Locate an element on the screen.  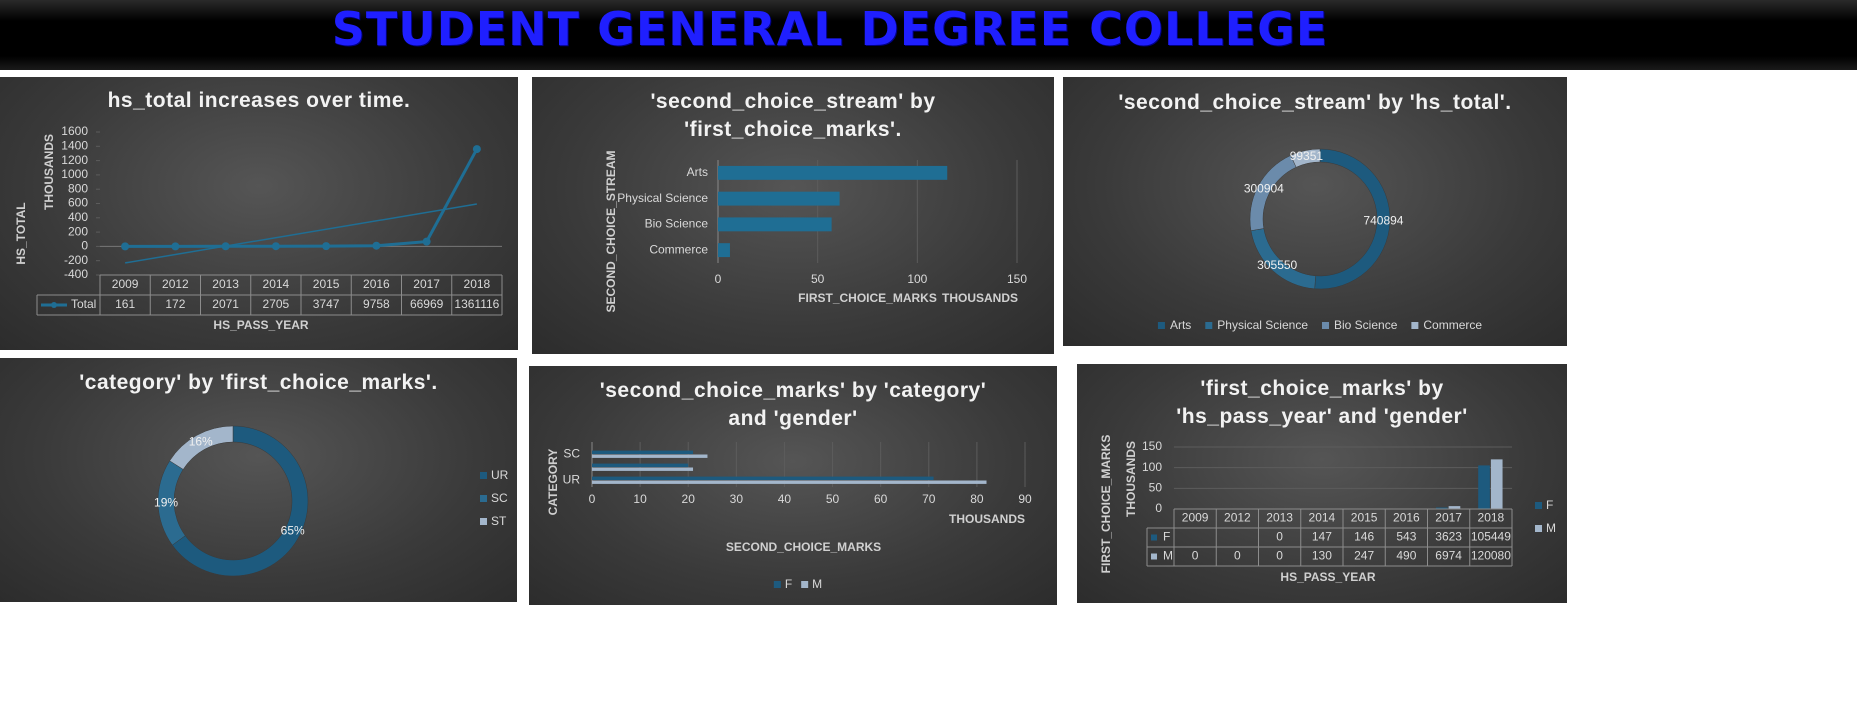
y-tick-label: 1400 is located at coordinates (74, 145).